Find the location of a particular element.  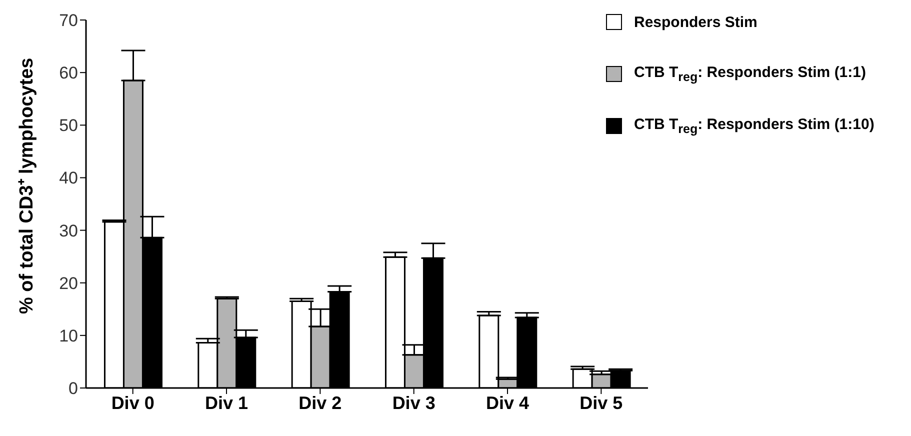

x-tick-label: Div 5 is located at coordinates (601, 402).